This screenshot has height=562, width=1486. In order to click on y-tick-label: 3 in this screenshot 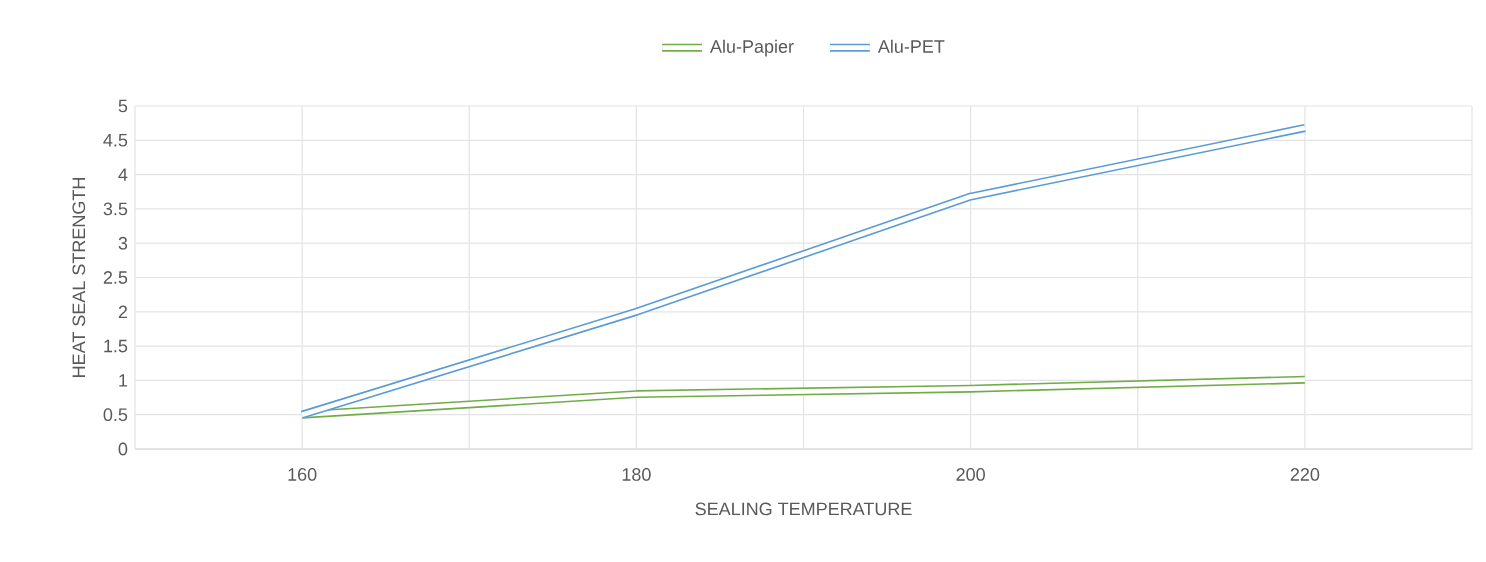, I will do `click(123, 243)`.